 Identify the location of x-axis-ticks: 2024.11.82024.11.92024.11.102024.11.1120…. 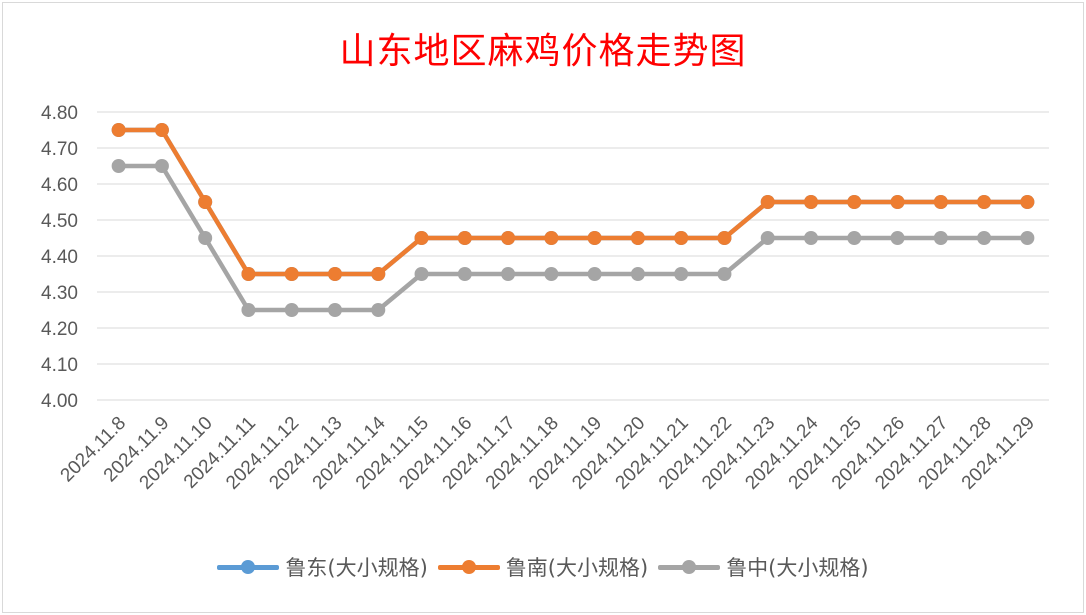
(548, 452).